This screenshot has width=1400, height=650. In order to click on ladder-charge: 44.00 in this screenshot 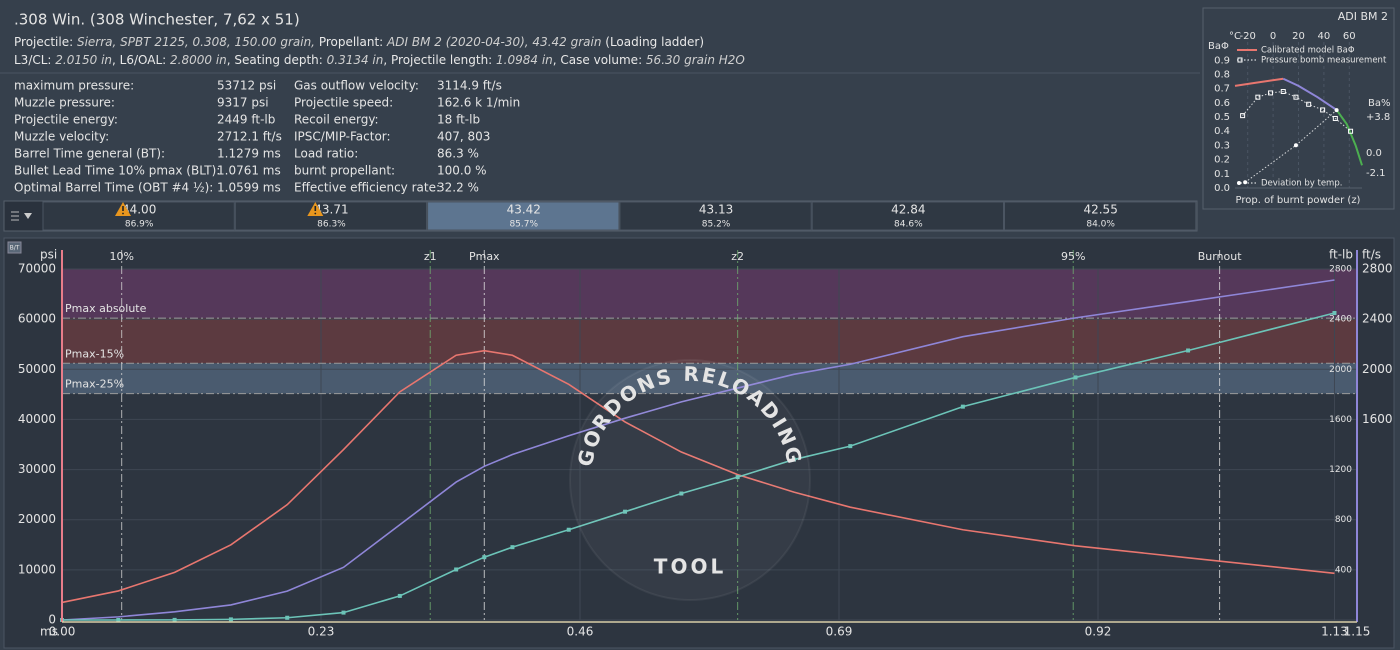, I will do `click(139, 210)`.